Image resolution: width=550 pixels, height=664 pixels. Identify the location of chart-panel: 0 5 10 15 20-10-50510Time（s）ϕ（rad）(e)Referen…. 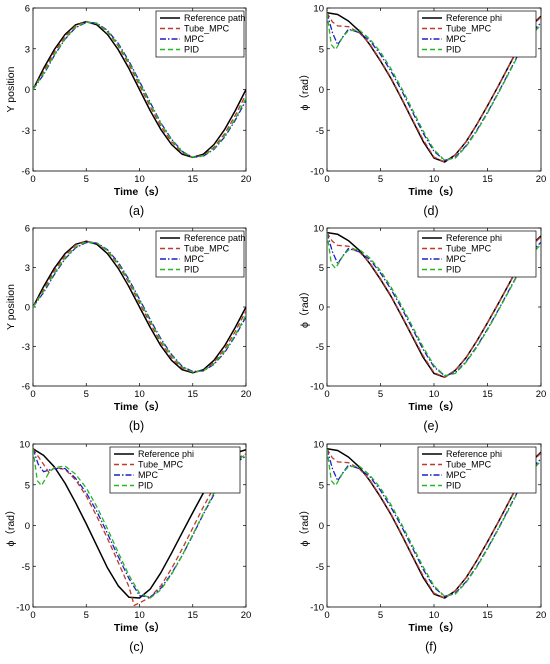
(422, 329).